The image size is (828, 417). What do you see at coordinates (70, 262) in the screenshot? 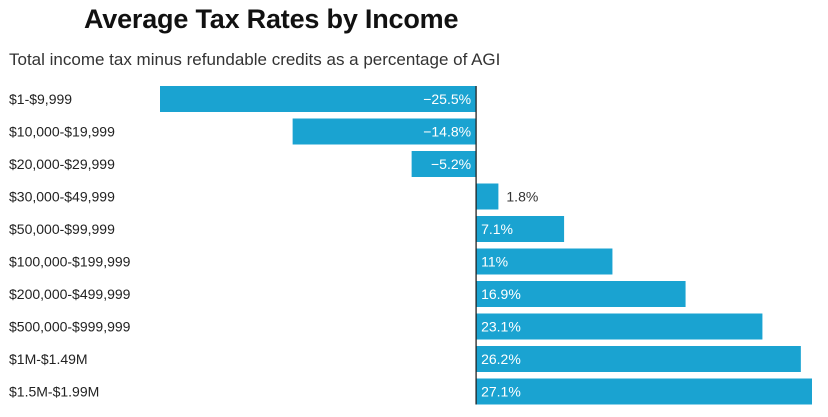
I see `category-label: $100,000-$199,999` at bounding box center [70, 262].